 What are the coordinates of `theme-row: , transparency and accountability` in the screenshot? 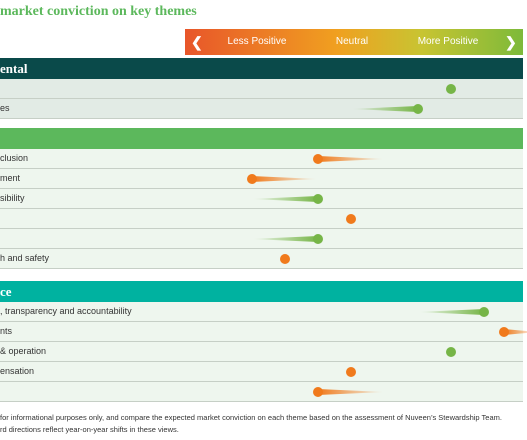 It's located at (261, 312).